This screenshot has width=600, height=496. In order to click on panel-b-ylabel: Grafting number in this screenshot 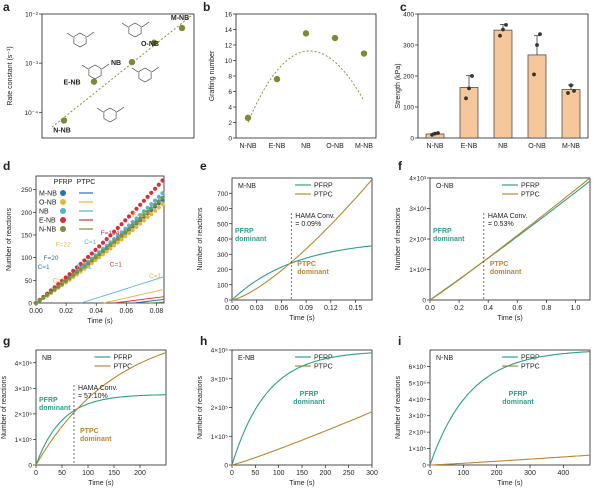, I will do `click(212, 75)`.